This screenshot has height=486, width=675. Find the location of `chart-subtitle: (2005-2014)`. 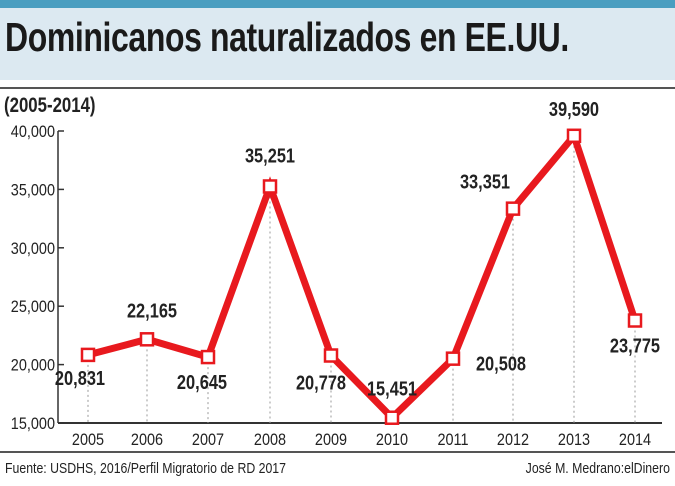

chart-subtitle: (2005-2014) is located at coordinates (50, 105).